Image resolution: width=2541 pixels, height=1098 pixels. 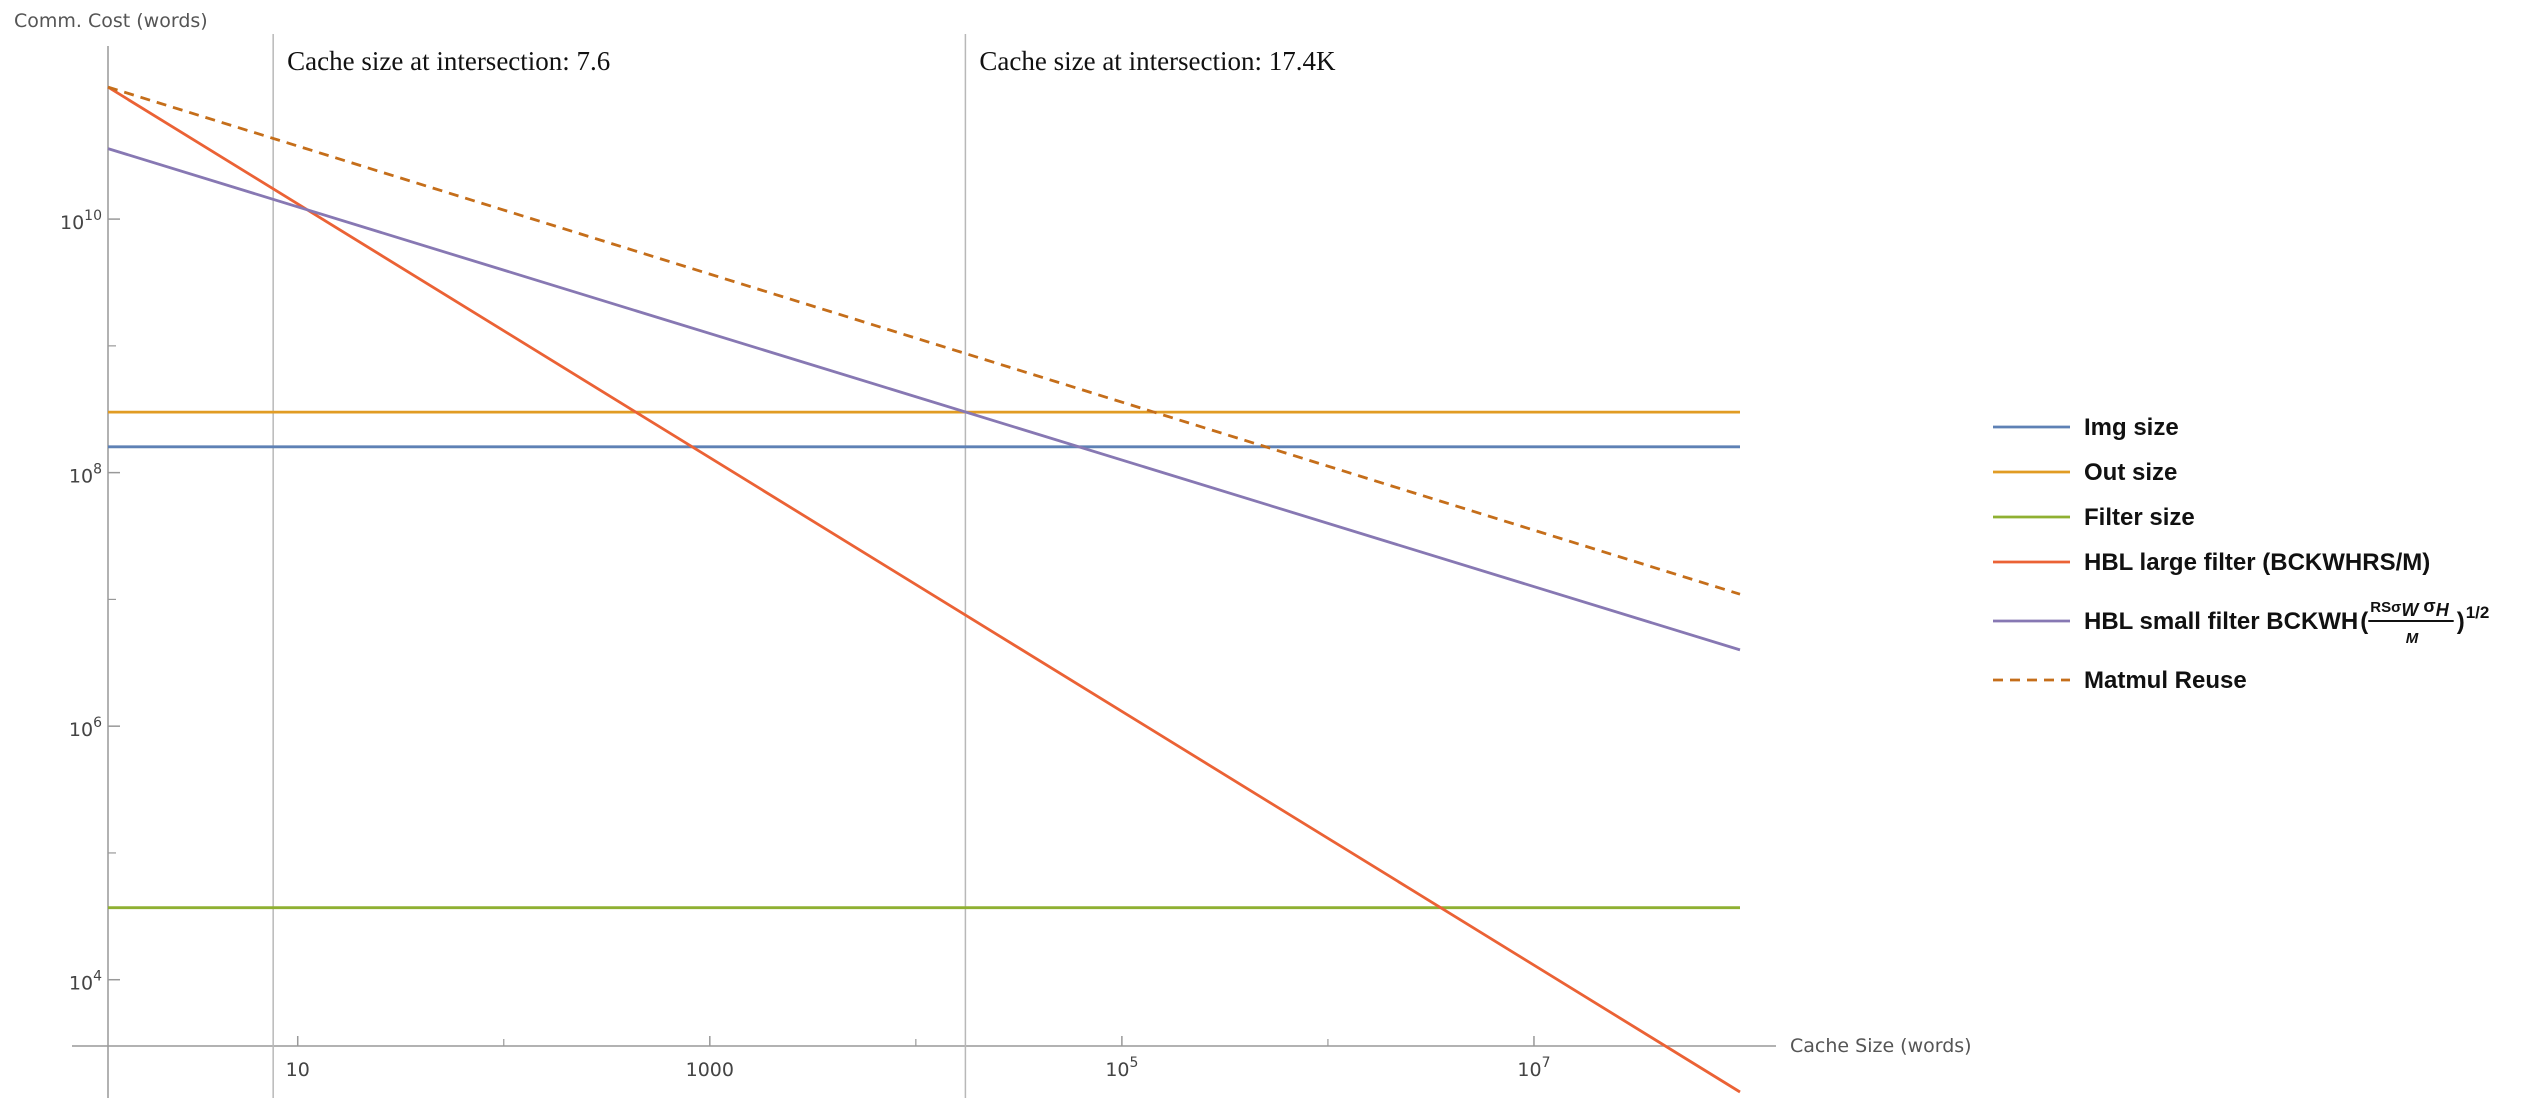 I want to click on legend-label-text: Filter size, so click(x=2139, y=517).